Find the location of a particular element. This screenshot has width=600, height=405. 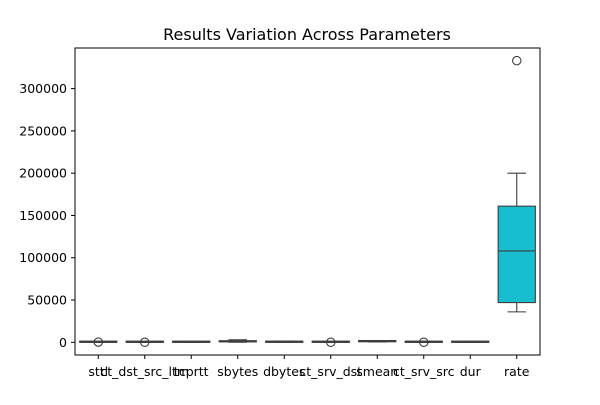

box-sbytes is located at coordinates (237, 341).